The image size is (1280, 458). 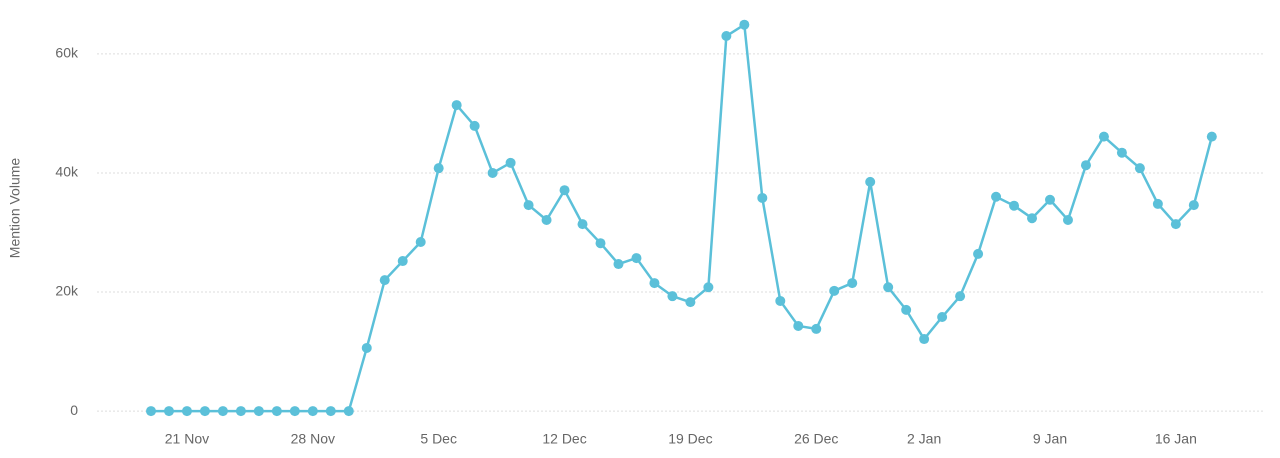 I want to click on x-tick-label: 9 Jan, so click(x=1050, y=439).